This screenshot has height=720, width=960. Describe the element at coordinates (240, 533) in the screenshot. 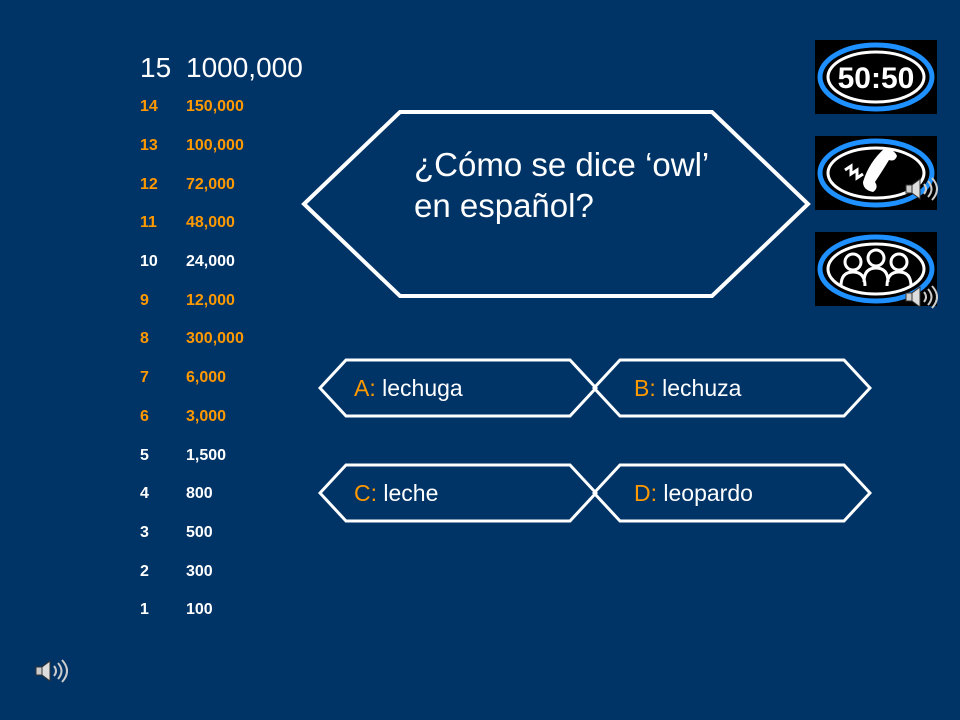

I see `ladder-row-3: 3 500` at that location.